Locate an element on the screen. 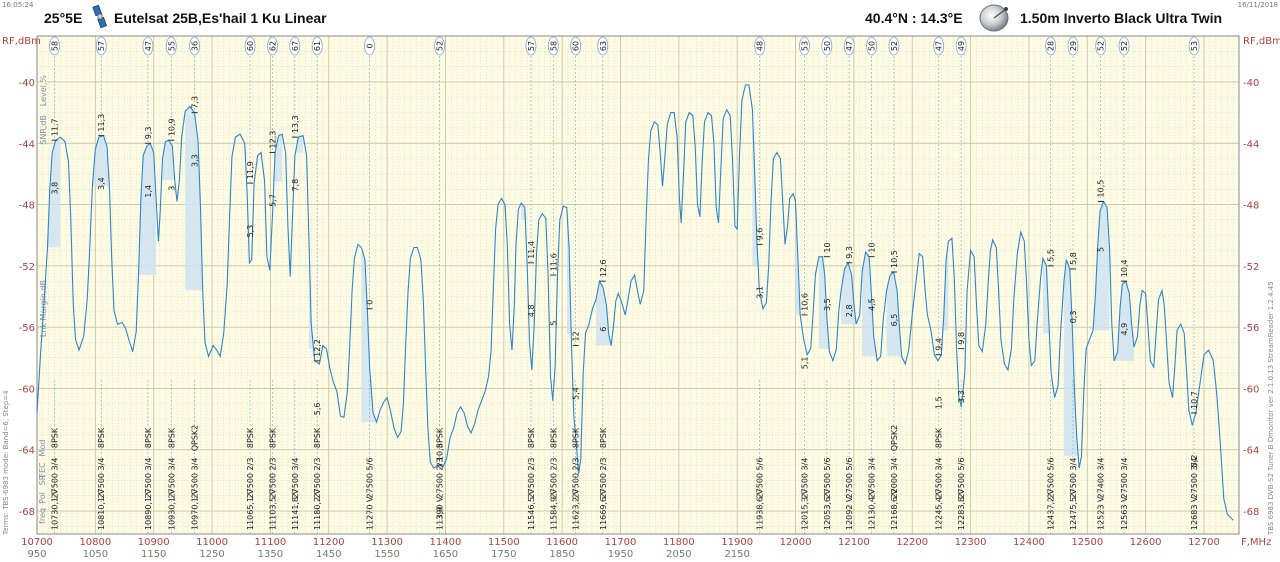 This screenshot has width=1280, height=562. level-value: 57 is located at coordinates (531, 46).